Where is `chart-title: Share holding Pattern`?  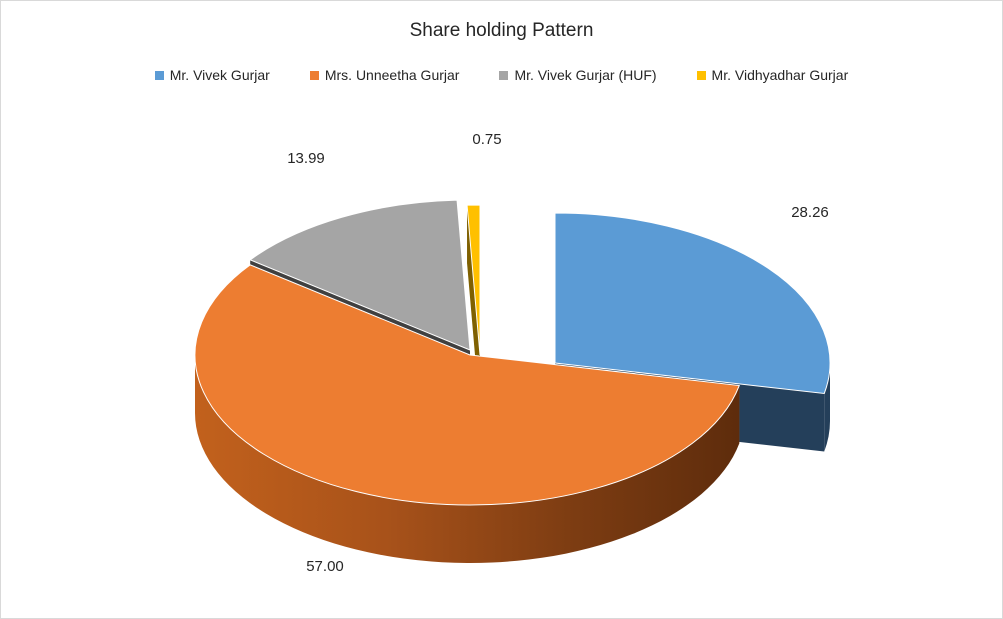
chart-title: Share holding Pattern is located at coordinates (501, 30).